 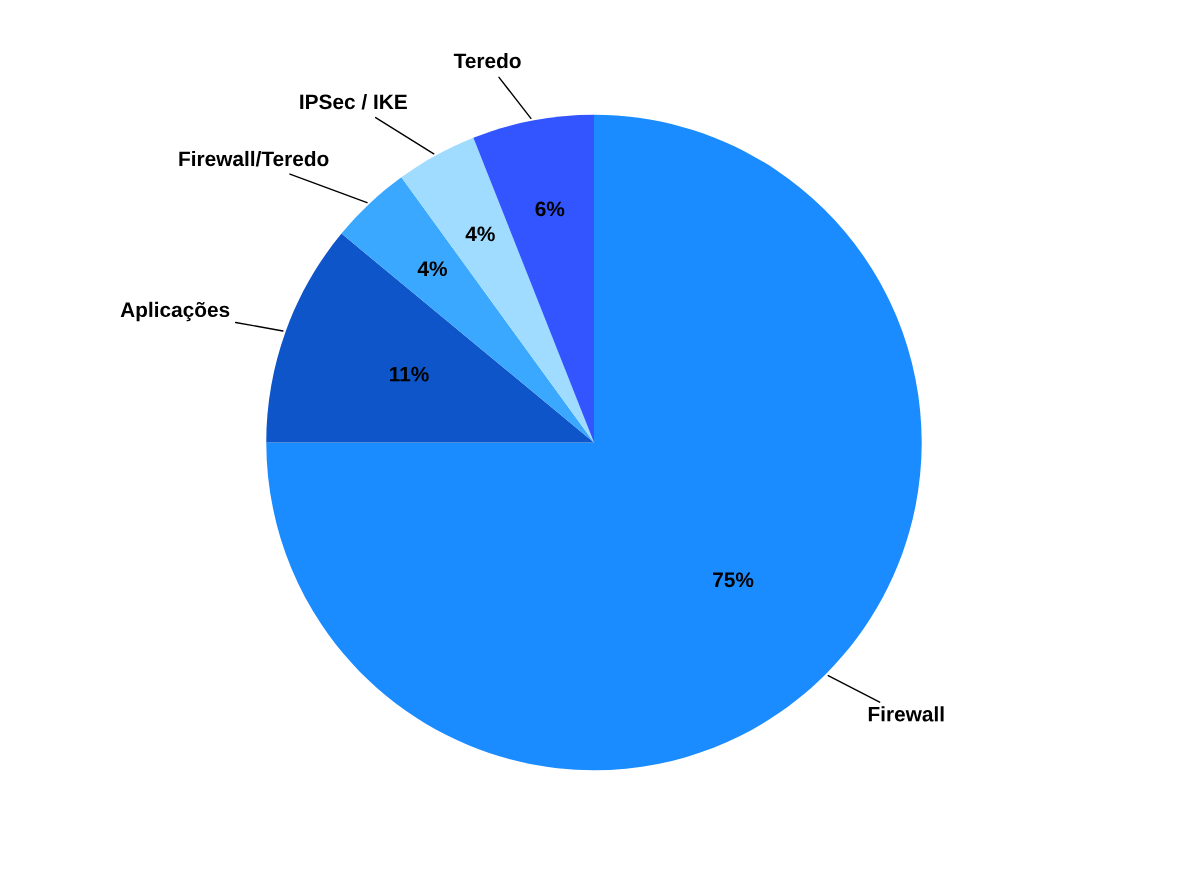 I want to click on slice-label: Aplicações, so click(x=175, y=311).